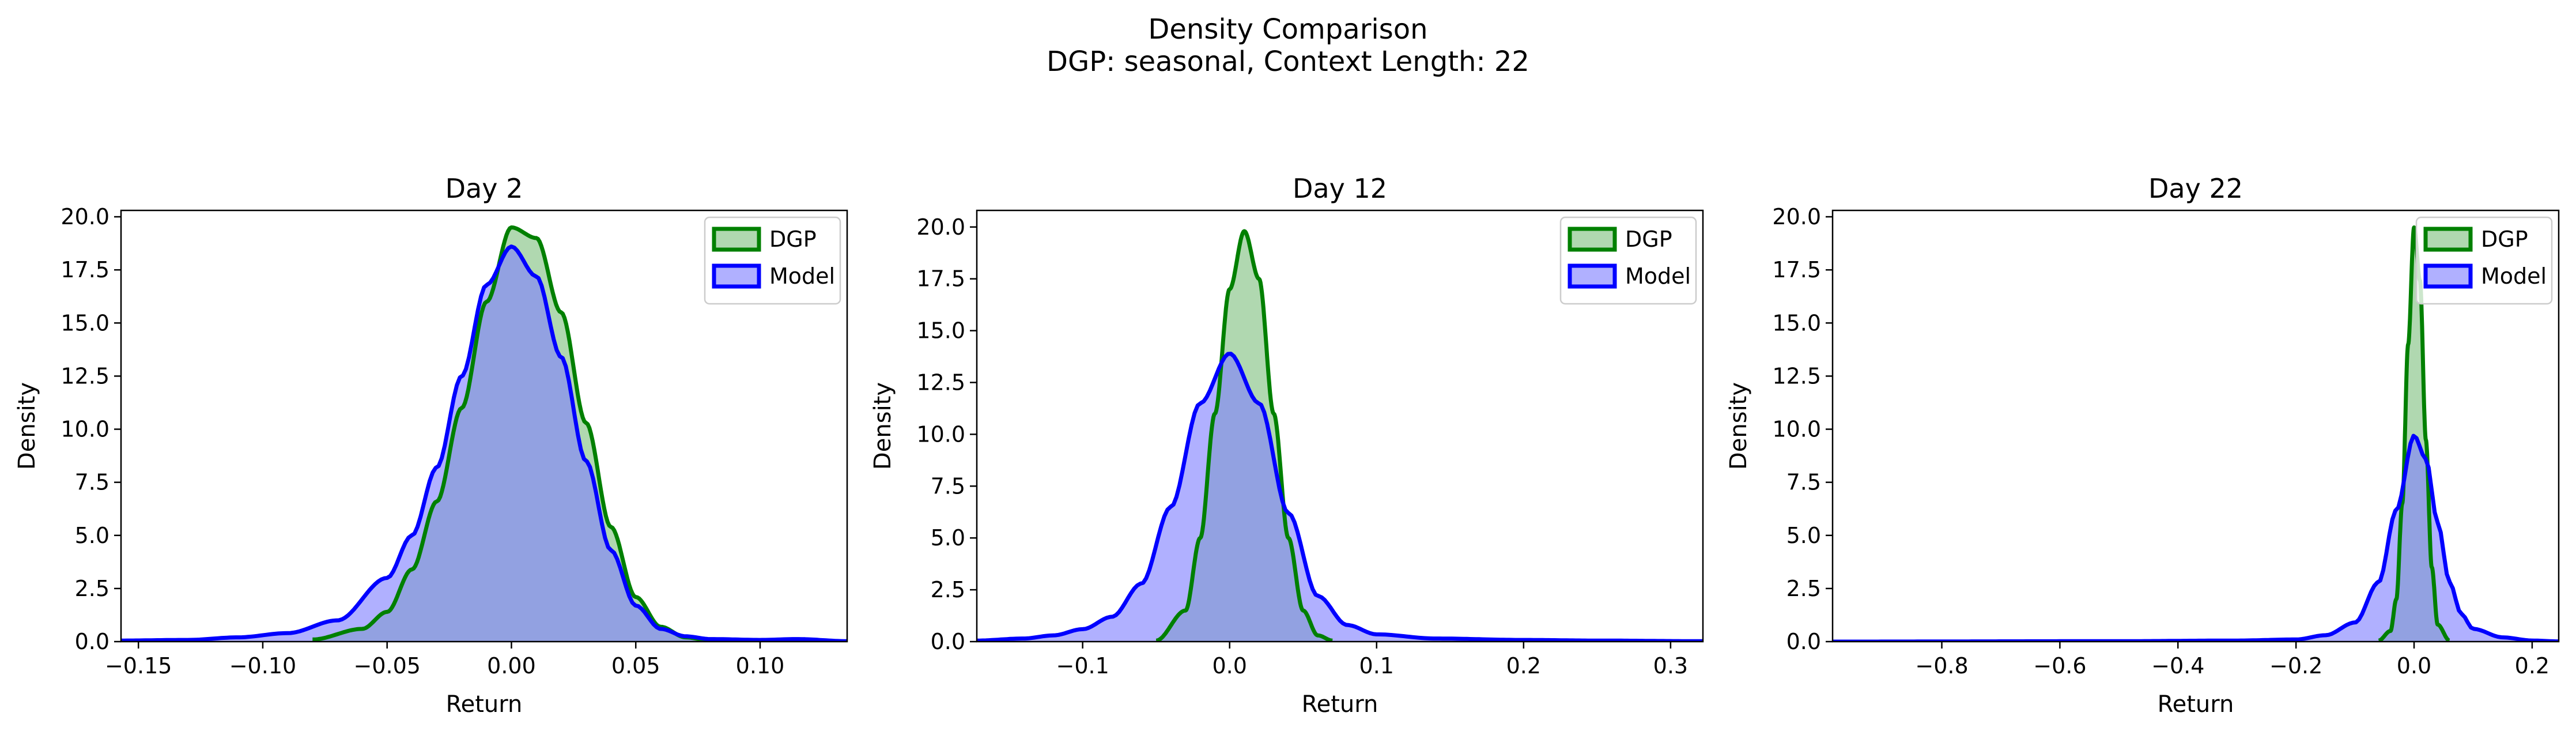 The image size is (2576, 735). What do you see at coordinates (760, 666) in the screenshot?
I see `x-tick-label: 0.10` at bounding box center [760, 666].